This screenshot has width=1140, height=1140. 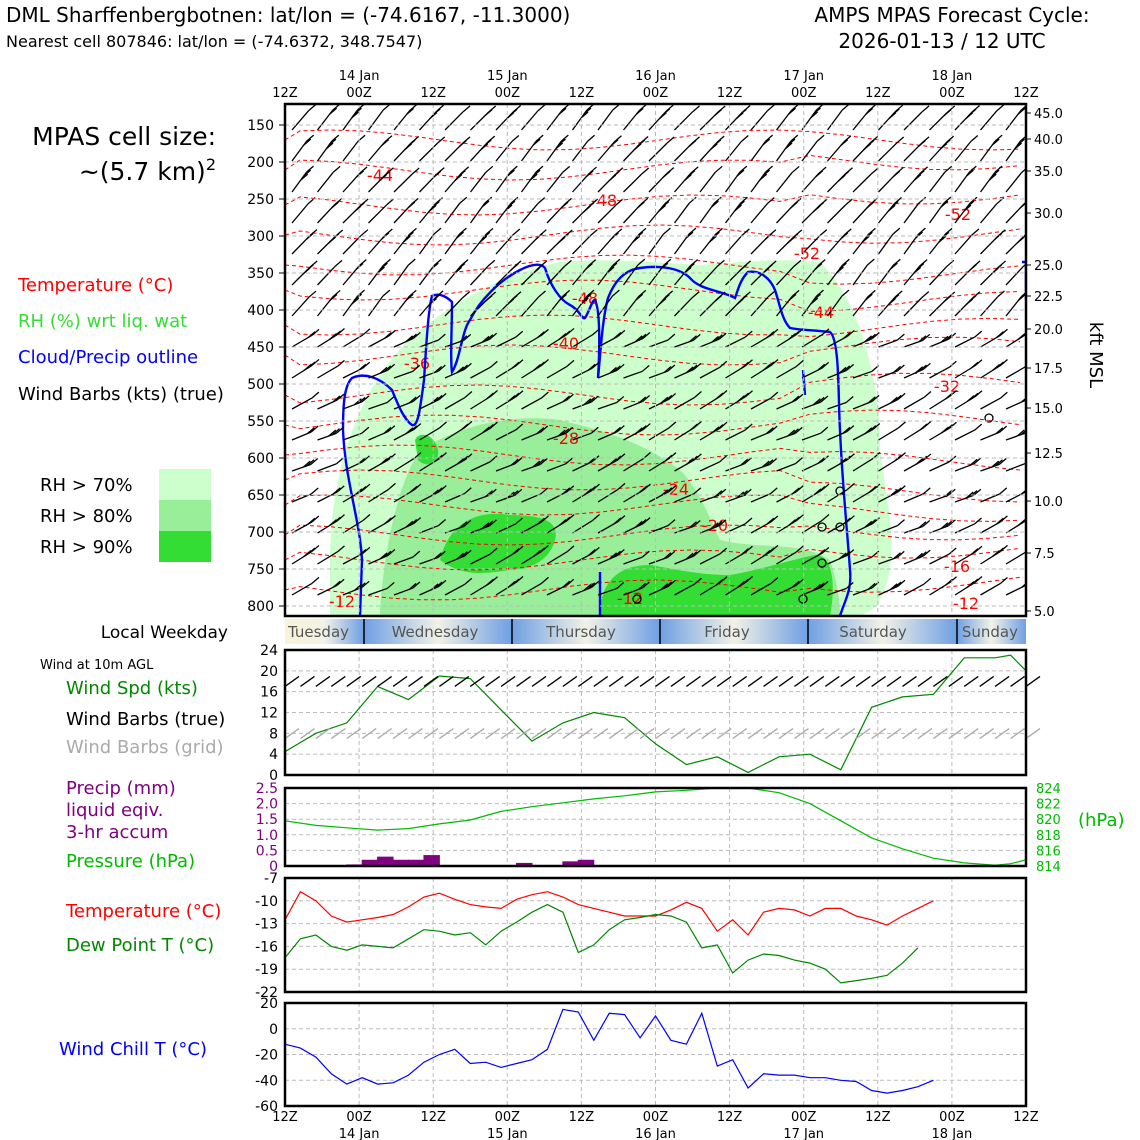 What do you see at coordinates (609, 1051) in the screenshot?
I see `windchill-line` at bounding box center [609, 1051].